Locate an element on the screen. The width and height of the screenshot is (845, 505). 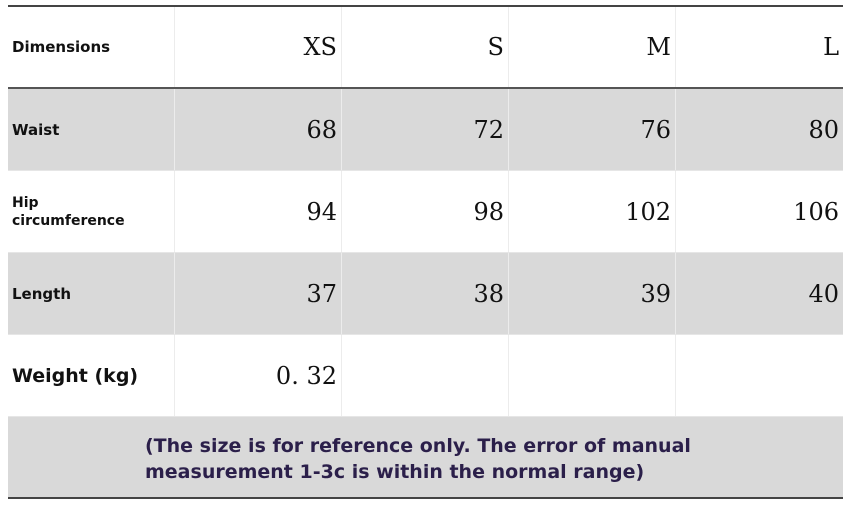
size-header: XS is located at coordinates (258, 47).